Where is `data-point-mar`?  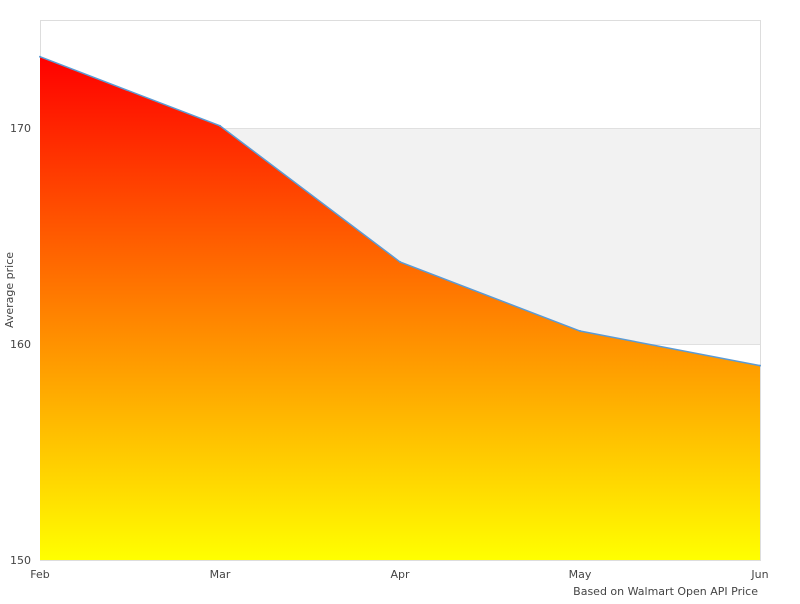 data-point-mar is located at coordinates (220, 125).